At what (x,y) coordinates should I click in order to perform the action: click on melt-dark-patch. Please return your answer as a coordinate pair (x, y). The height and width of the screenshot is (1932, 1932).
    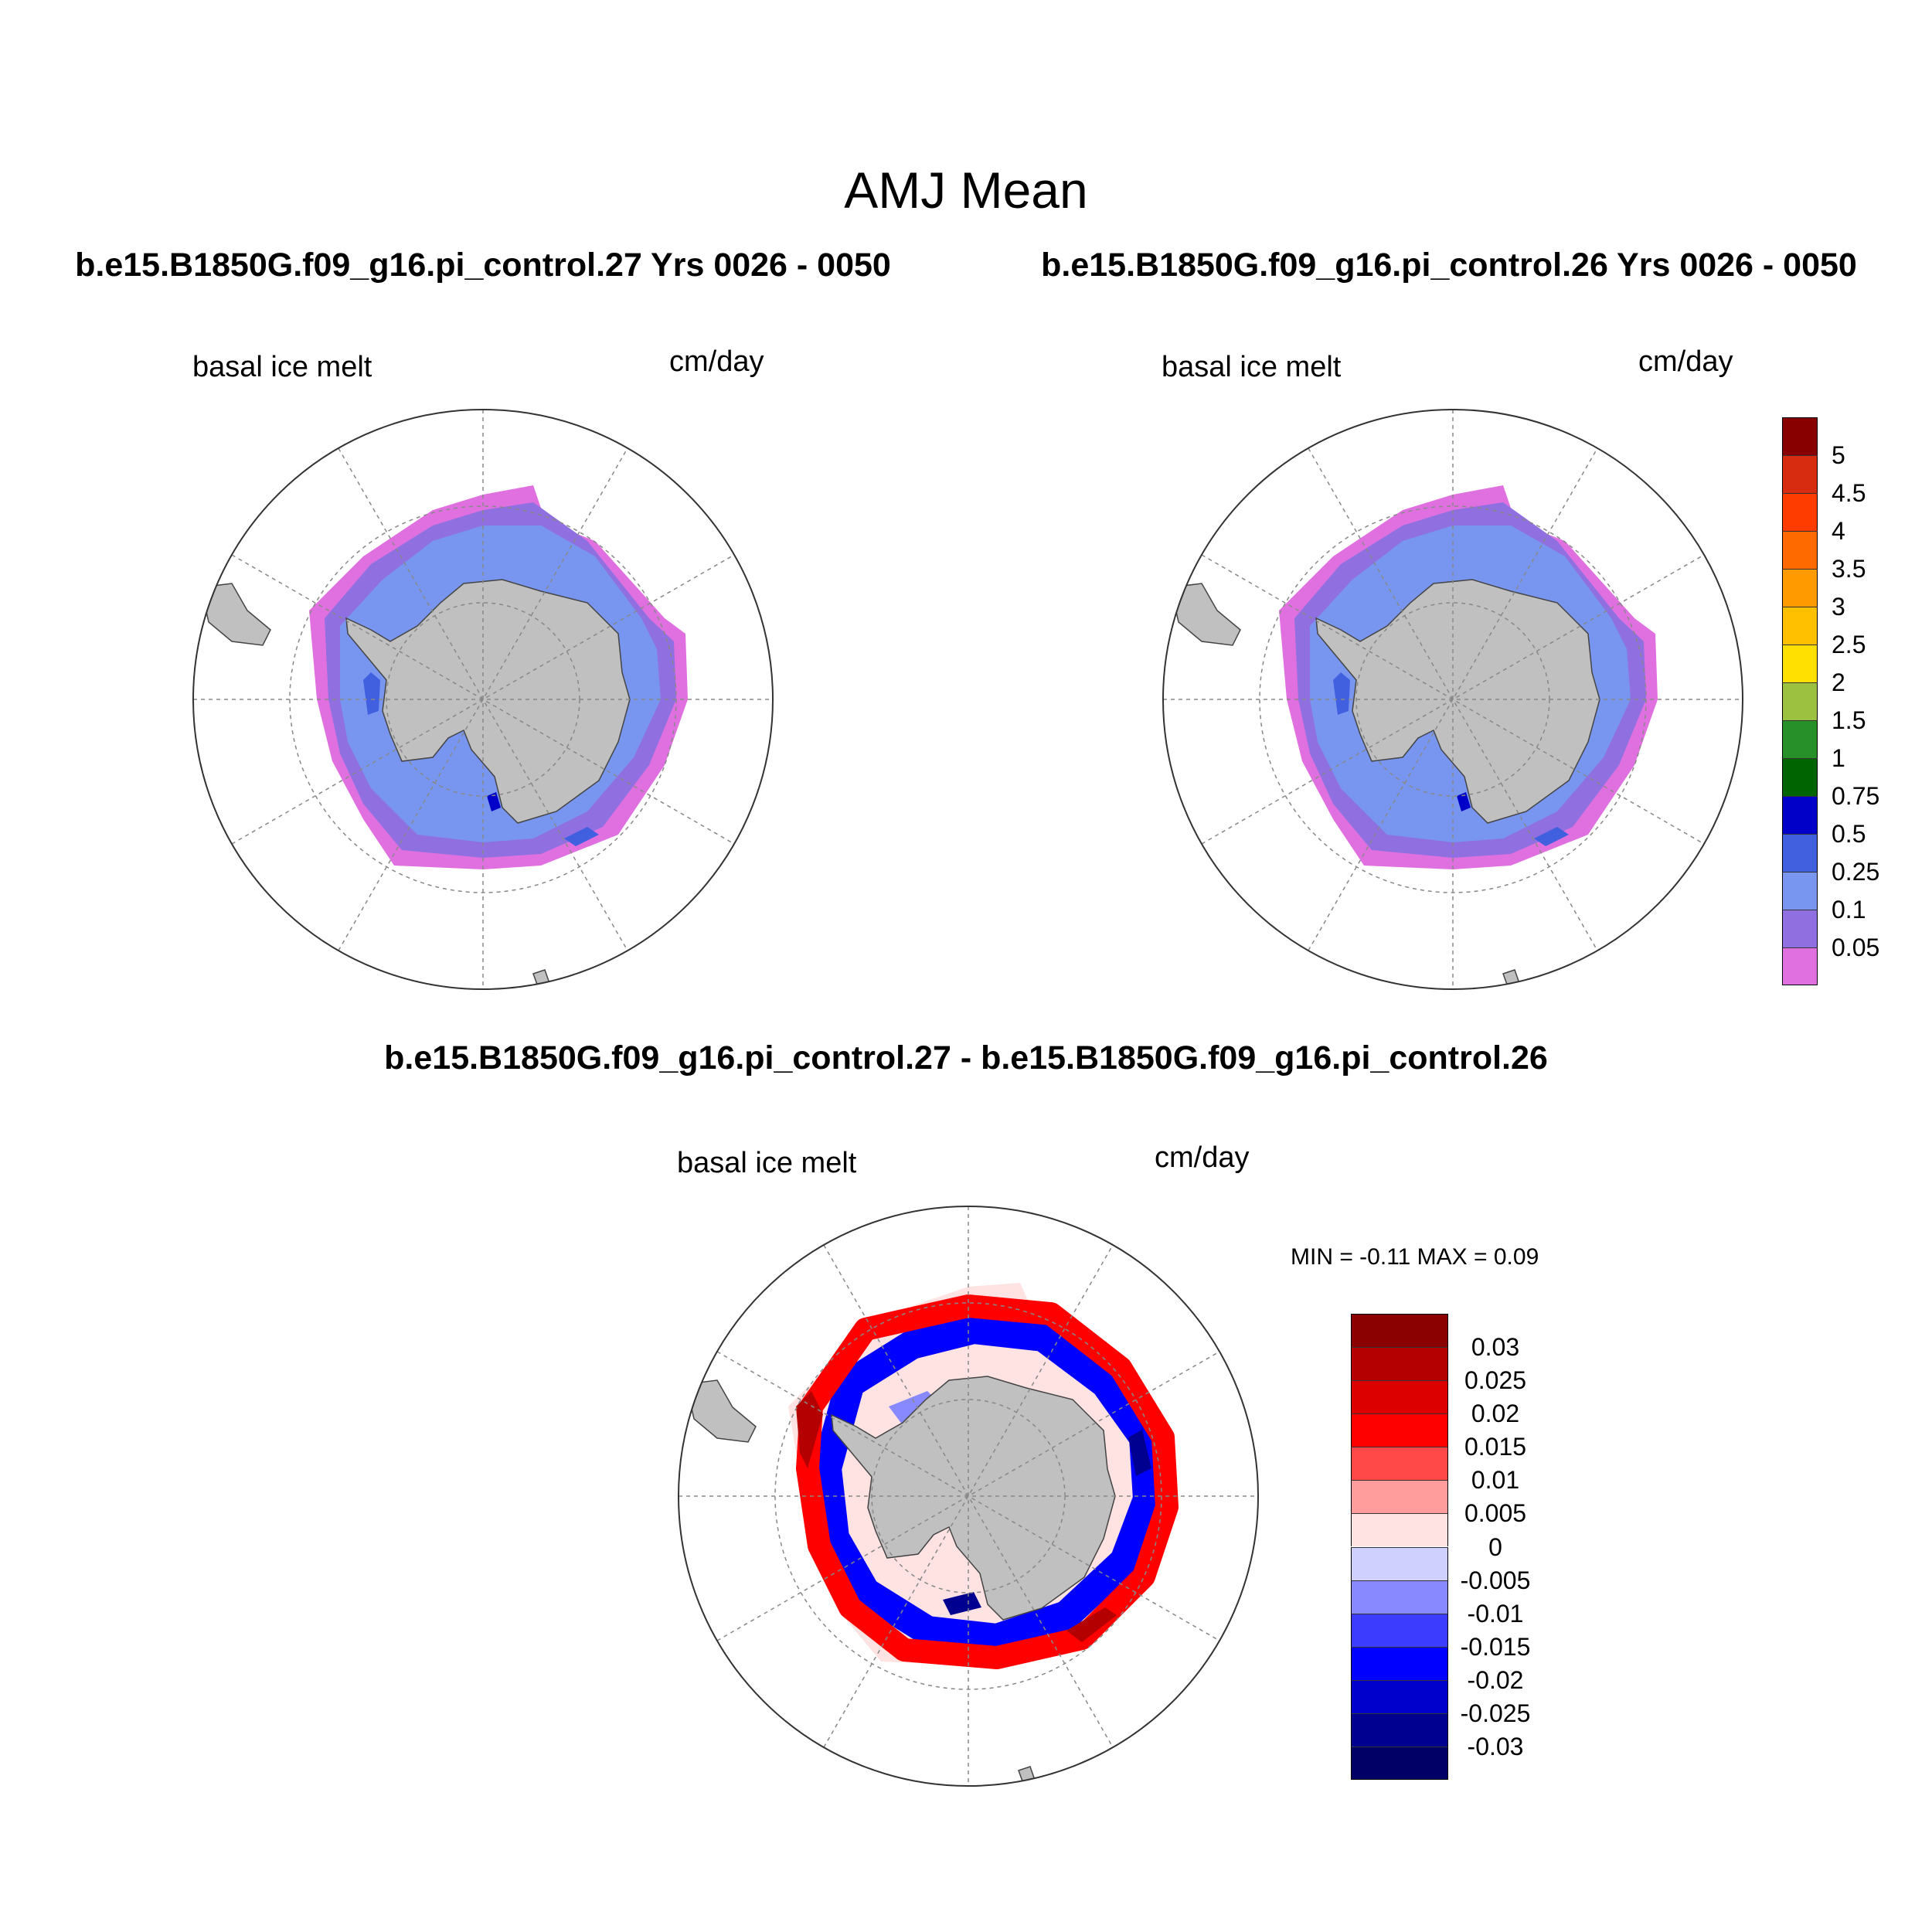
    Looking at the image, I should click on (494, 801).